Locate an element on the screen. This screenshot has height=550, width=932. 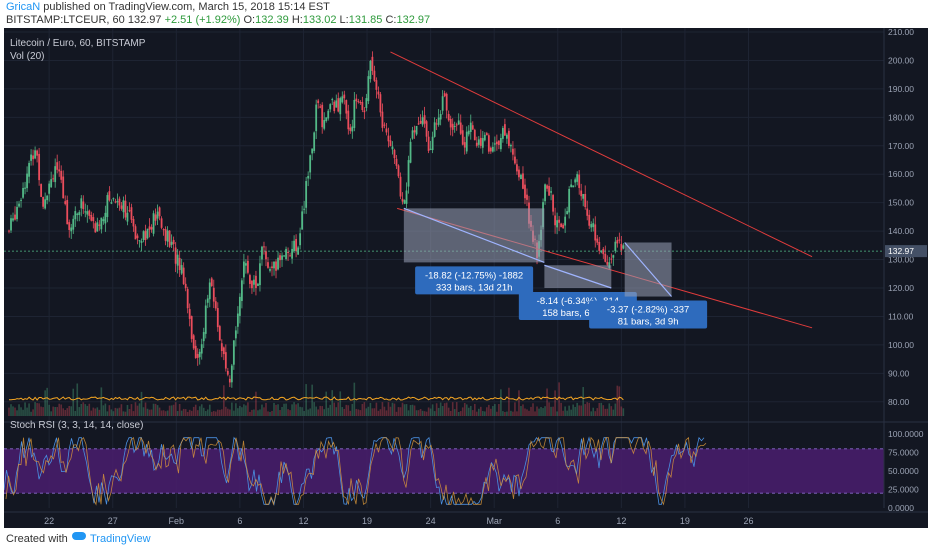
chart-title: Litecoin / Euro, 60, BITSTAMP is located at coordinates (78, 43).